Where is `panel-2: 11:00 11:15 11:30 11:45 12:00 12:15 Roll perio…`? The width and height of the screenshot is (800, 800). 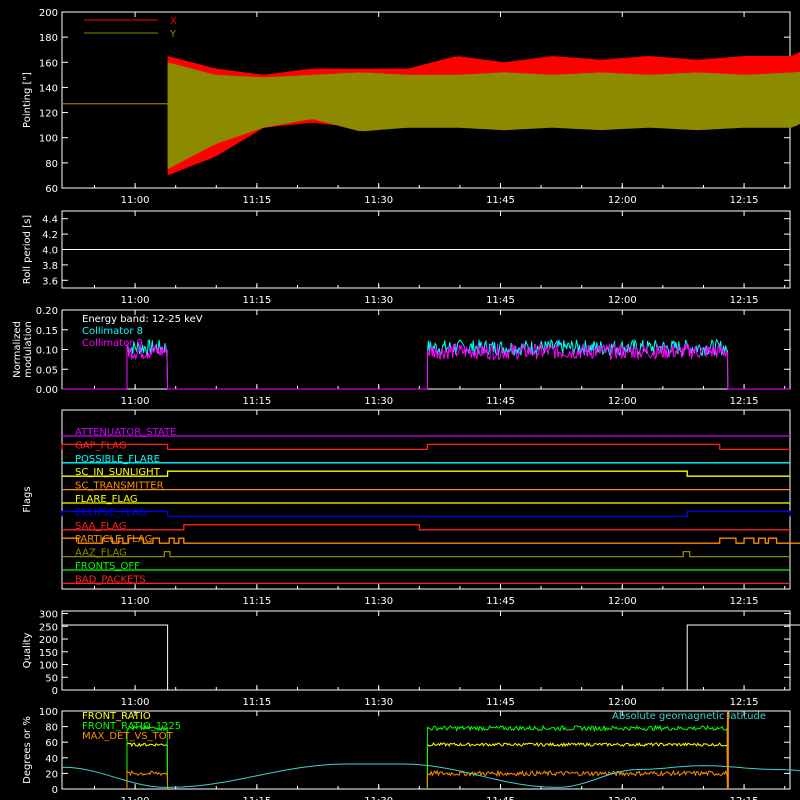
panel-2: 11:00 11:15 11:30 11:45 12:00 12:15 Roll perio… is located at coordinates (406, 258).